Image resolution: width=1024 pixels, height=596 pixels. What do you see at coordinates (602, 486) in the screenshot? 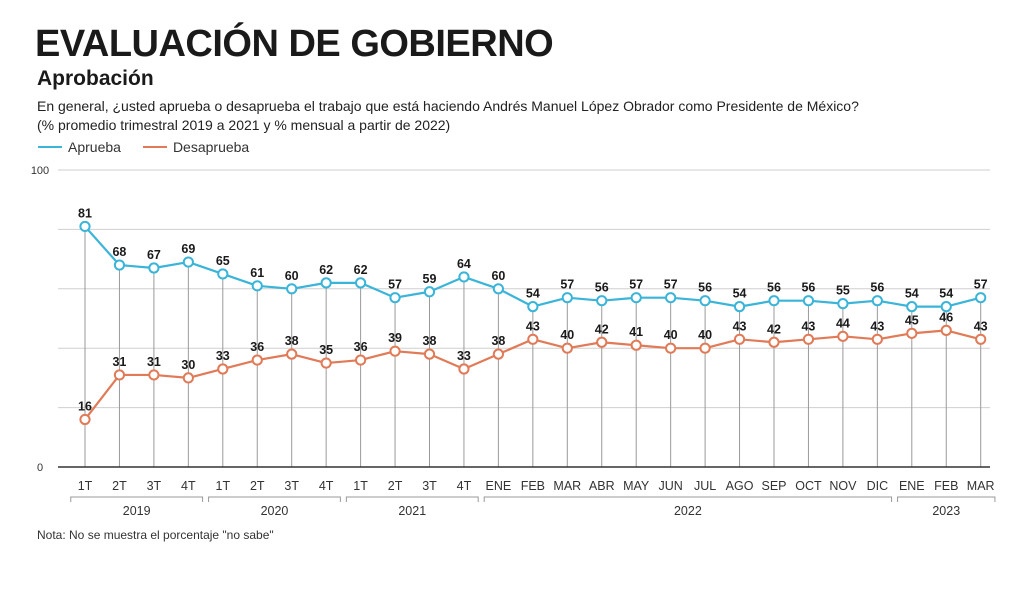
I see `x-tick-label: ABR` at bounding box center [602, 486].